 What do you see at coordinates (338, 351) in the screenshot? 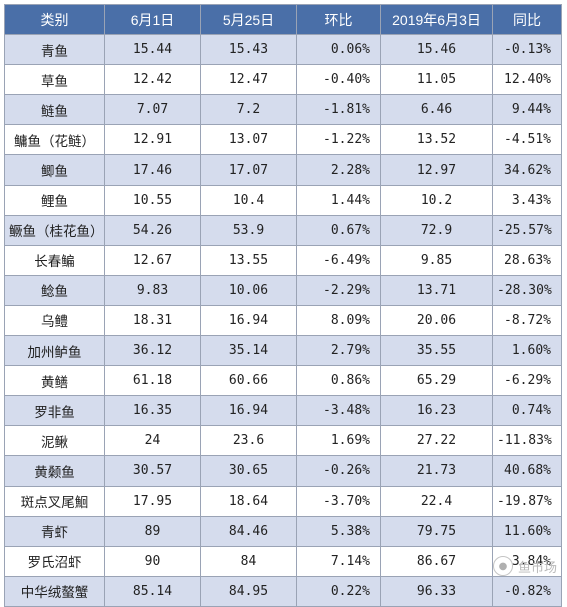
I see `cell-mom-change: 2.79%` at bounding box center [338, 351].